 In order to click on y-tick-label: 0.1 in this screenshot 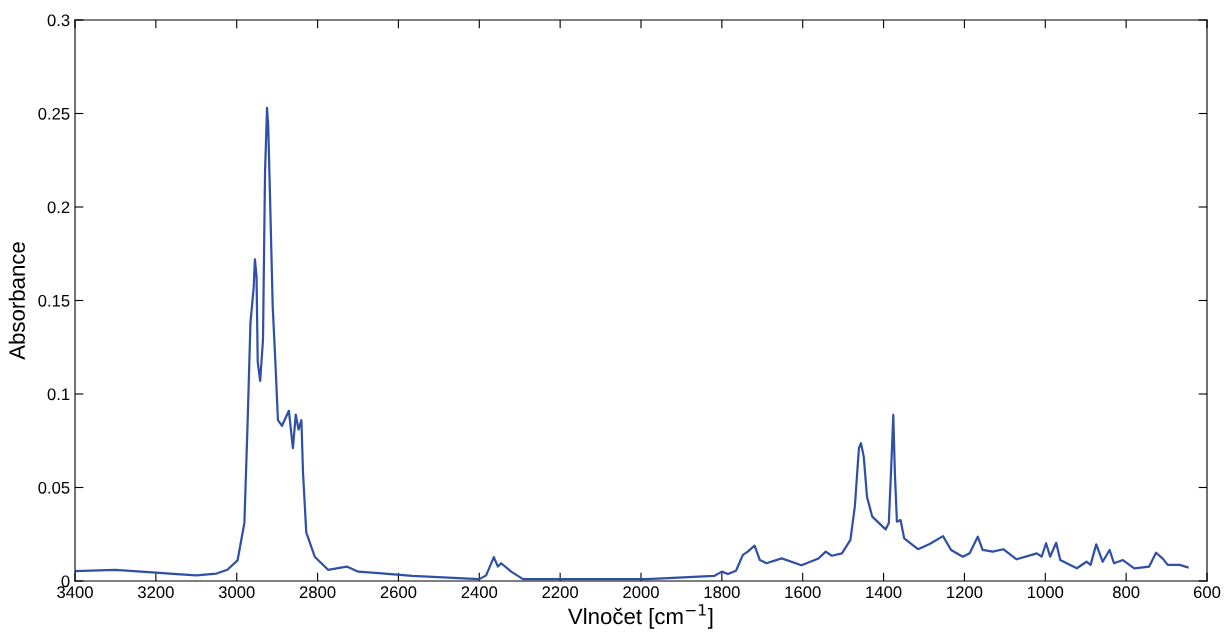, I will do `click(58, 394)`.